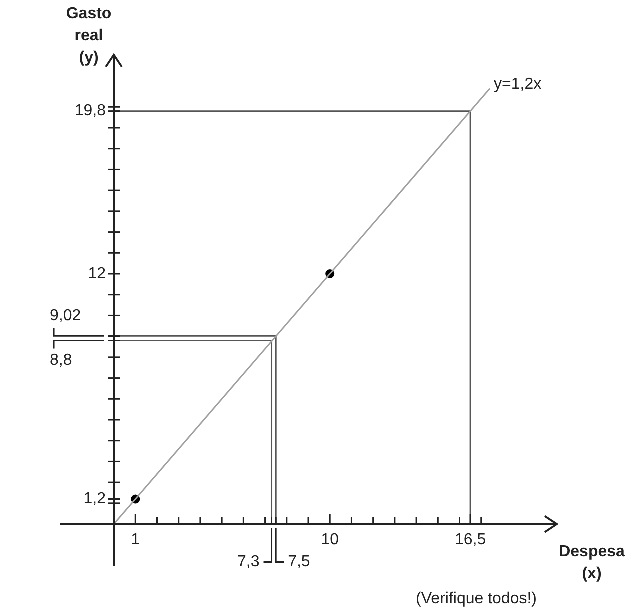 This screenshot has width=637, height=611. What do you see at coordinates (95, 499) in the screenshot?
I see `y-tick-label: 1,2` at bounding box center [95, 499].